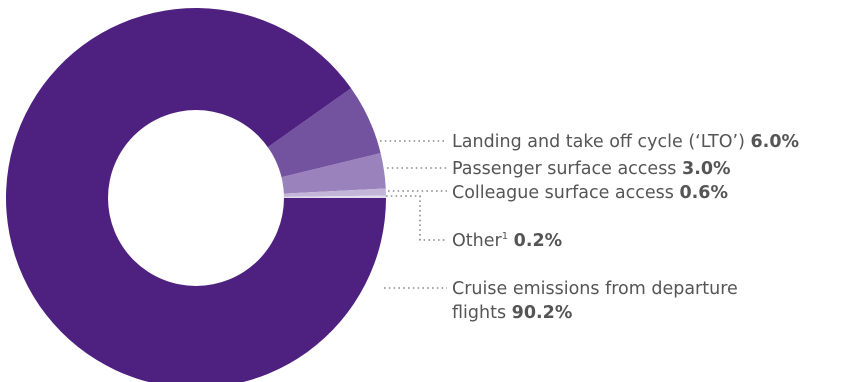 This screenshot has height=382, width=859. What do you see at coordinates (563, 193) in the screenshot?
I see `label-colleague-text: Colleague surface access` at bounding box center [563, 193].